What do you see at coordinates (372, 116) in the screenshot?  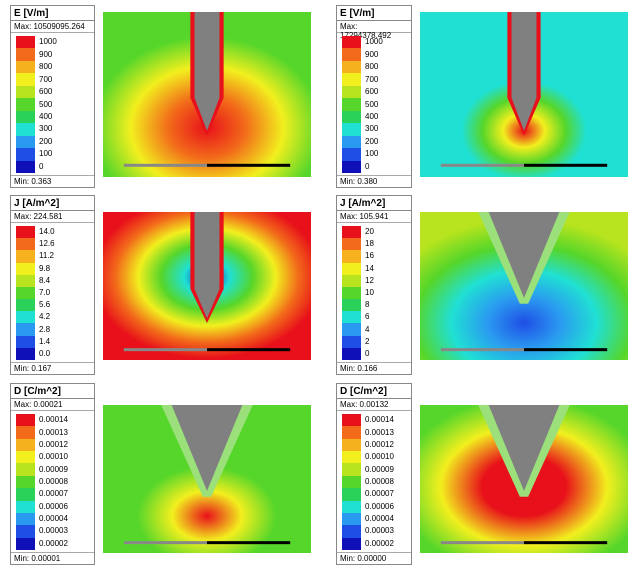 I see `legend-label: 400` at bounding box center [372, 116].